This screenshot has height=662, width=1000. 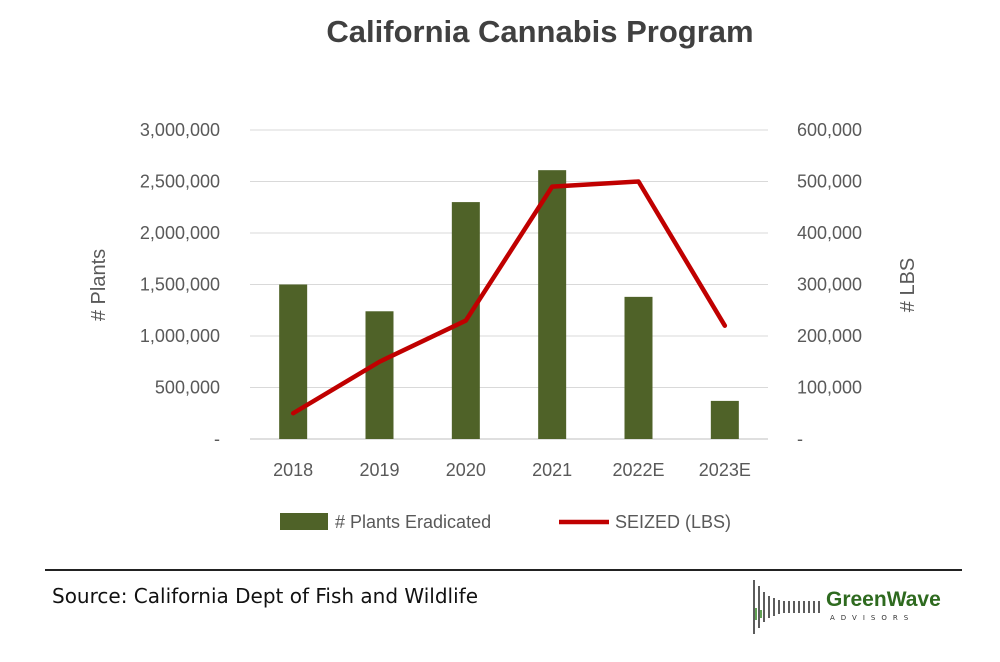 What do you see at coordinates (503, 570) in the screenshot?
I see `footer-divider` at bounding box center [503, 570].